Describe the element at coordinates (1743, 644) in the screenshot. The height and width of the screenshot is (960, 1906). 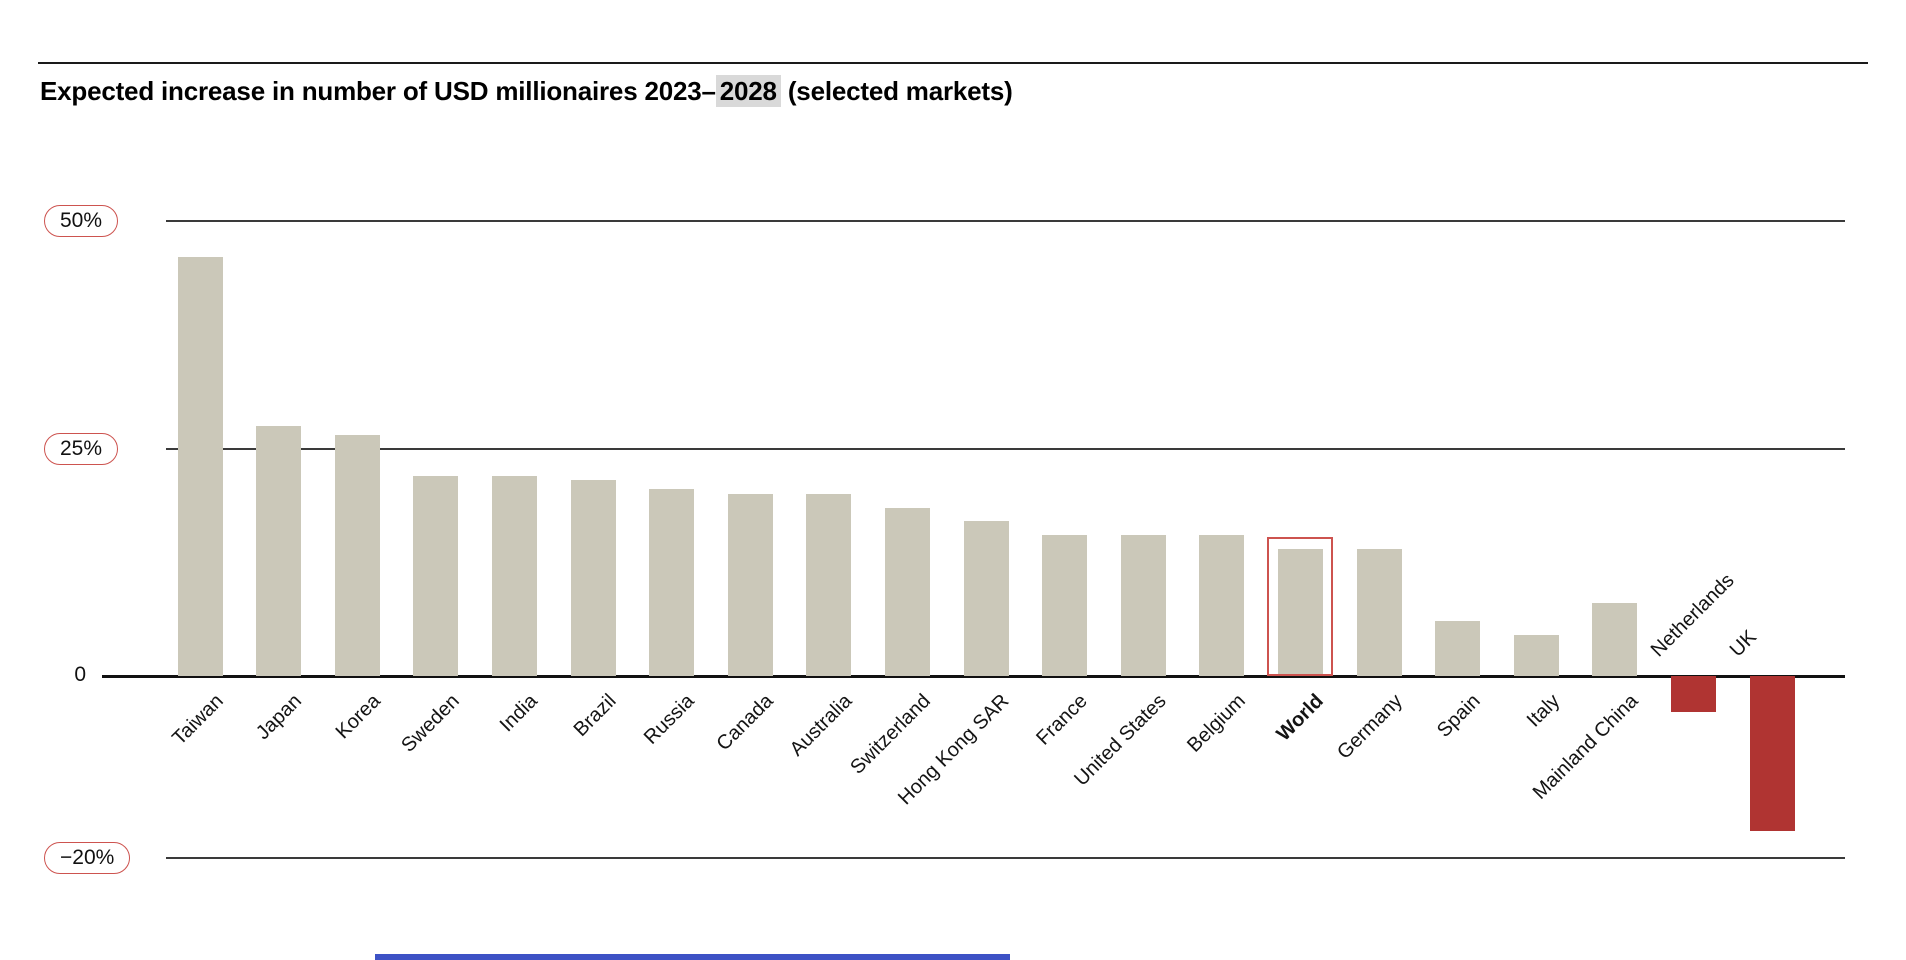
I see `xlabel-uk: UK` at that location.